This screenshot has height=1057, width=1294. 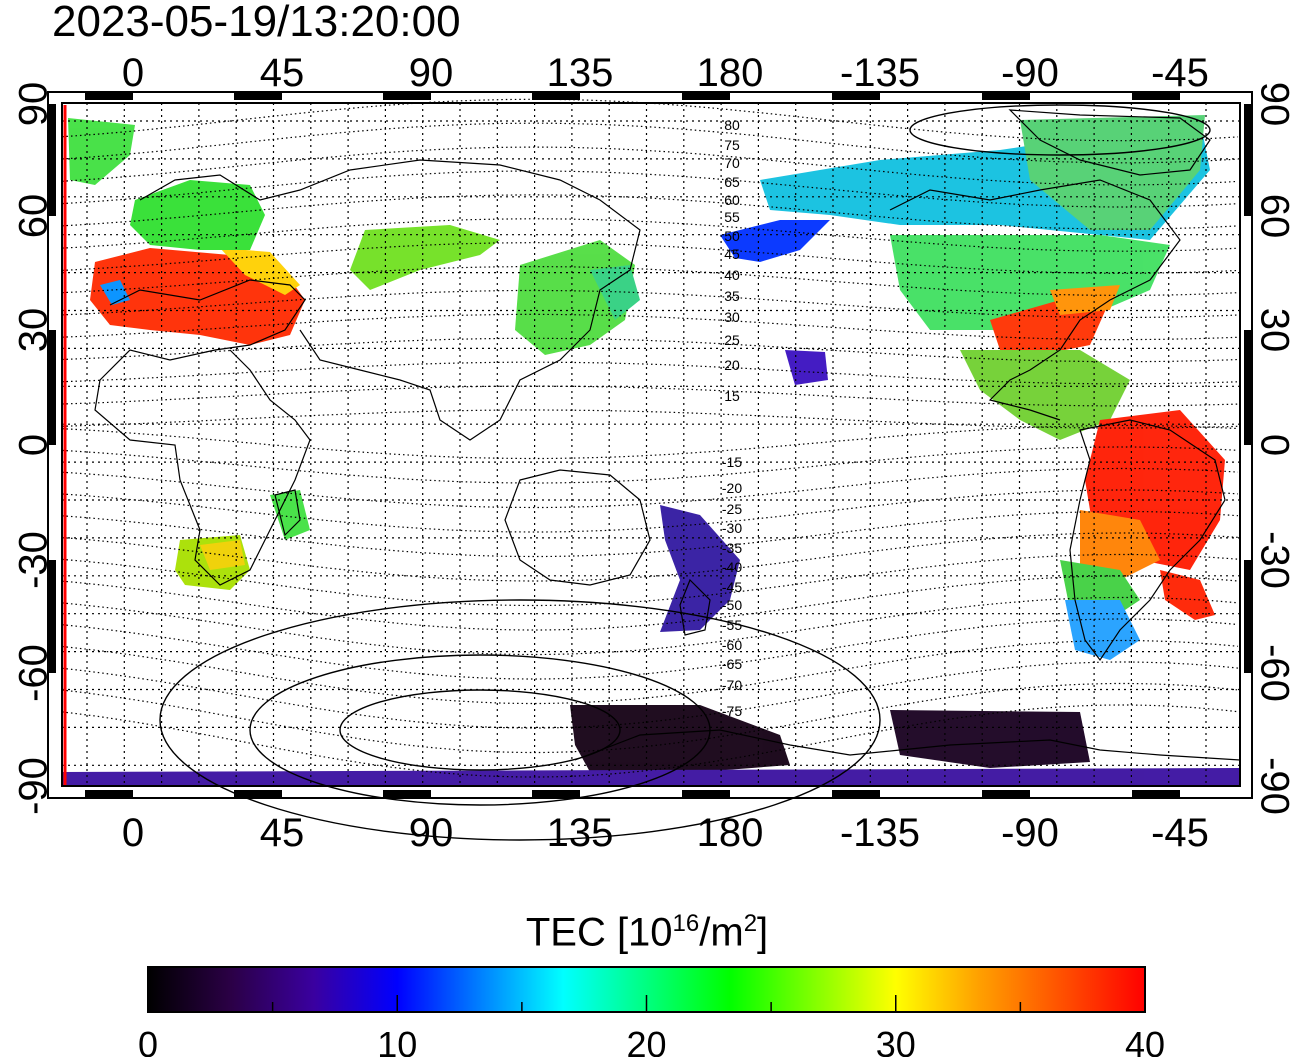 I want to click on colorbar-tick-label: 20, so click(x=646, y=1040).